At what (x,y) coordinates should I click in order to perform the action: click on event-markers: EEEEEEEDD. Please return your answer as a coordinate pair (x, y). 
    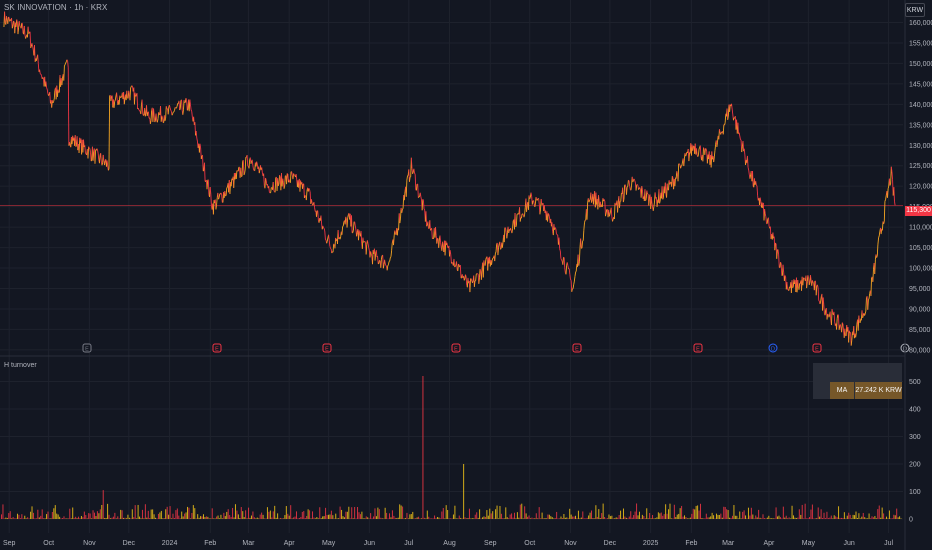
    Looking at the image, I should click on (496, 348).